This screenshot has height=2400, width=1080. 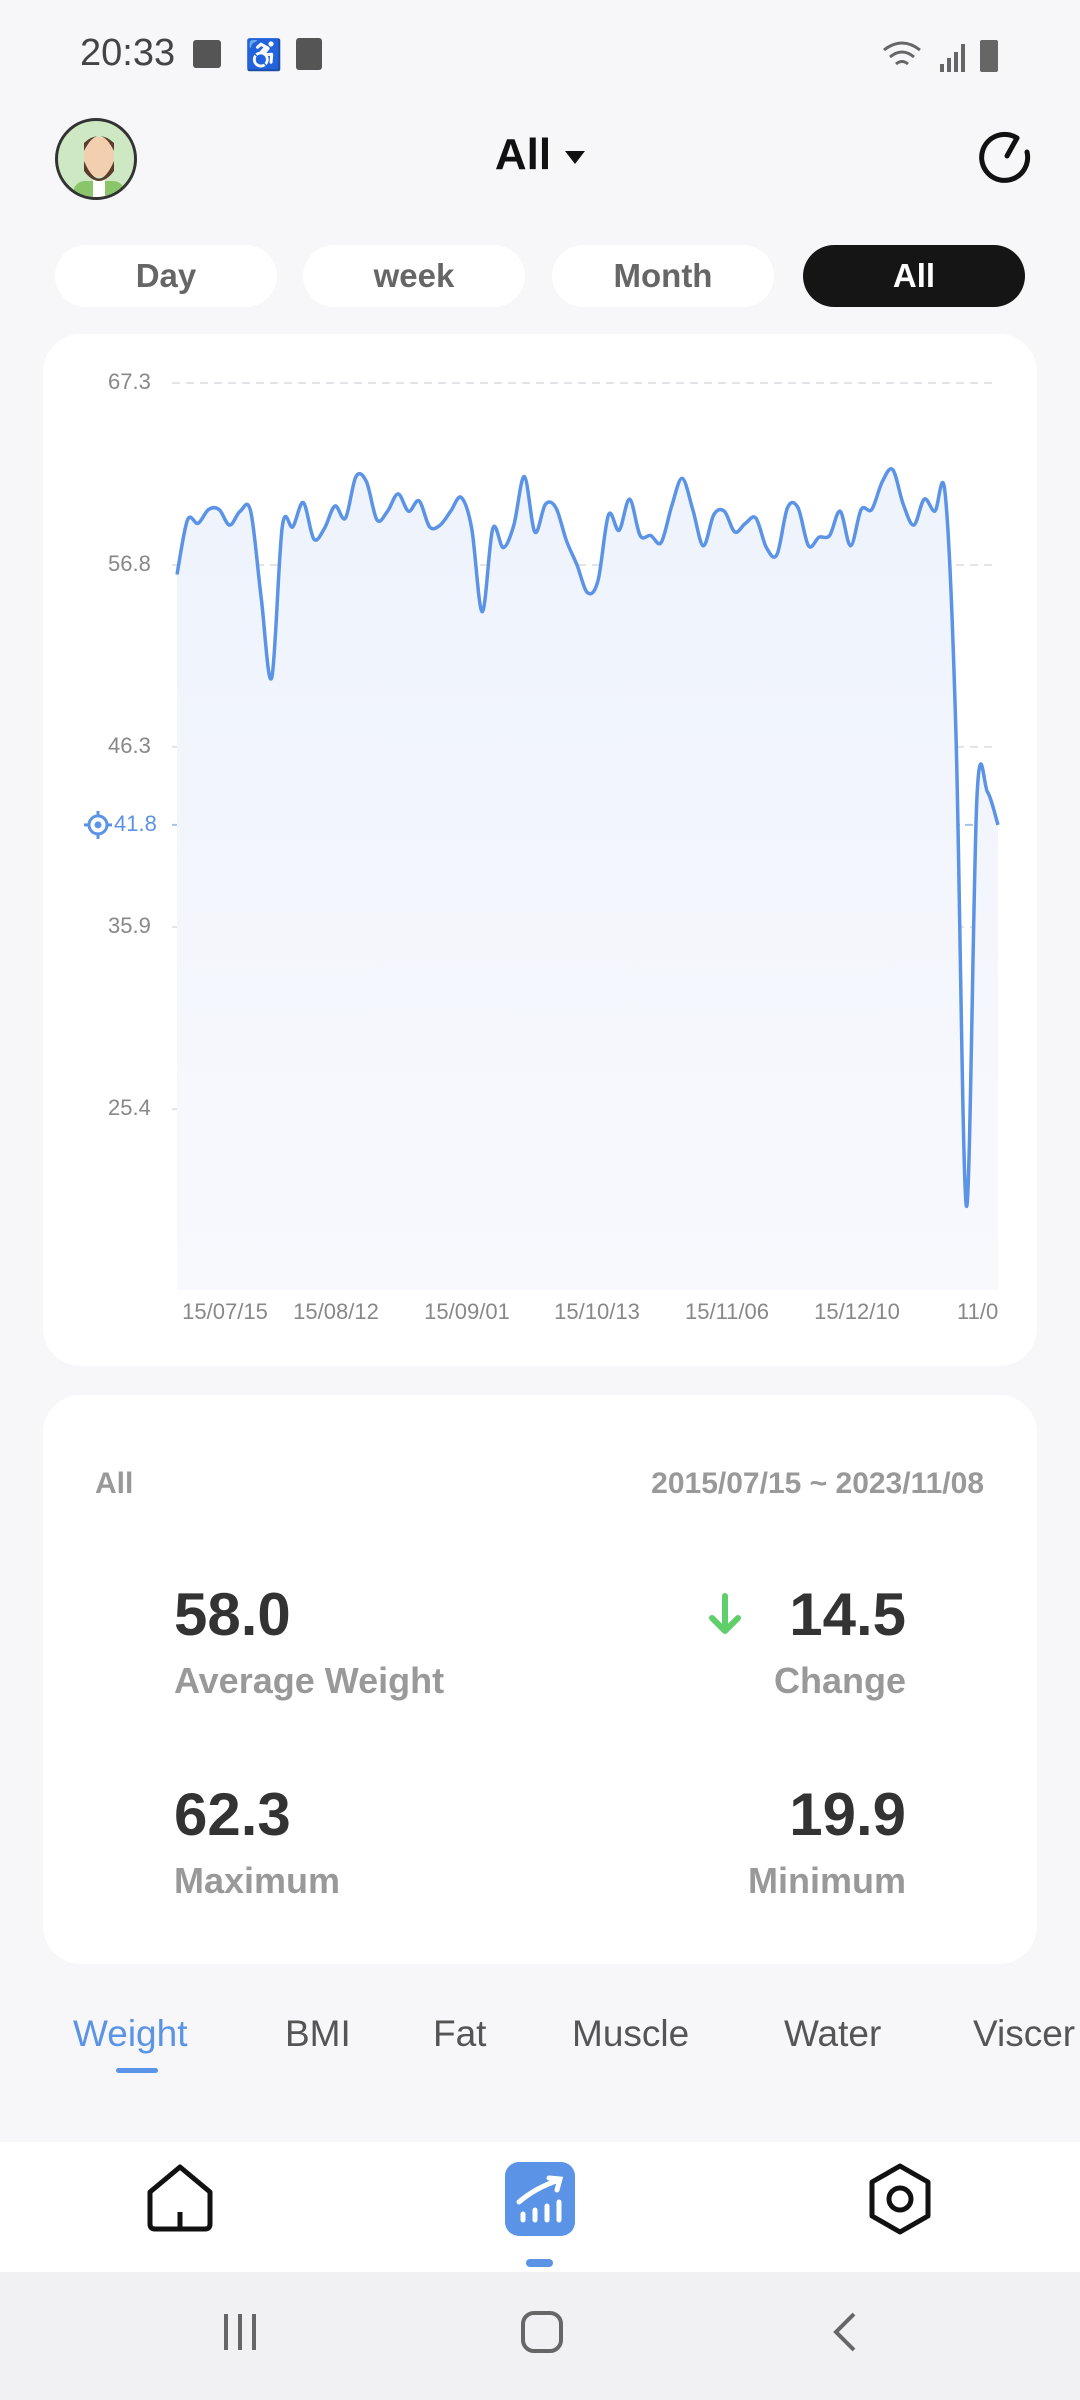 I want to click on y-tick-label: 46.3, so click(x=129, y=745).